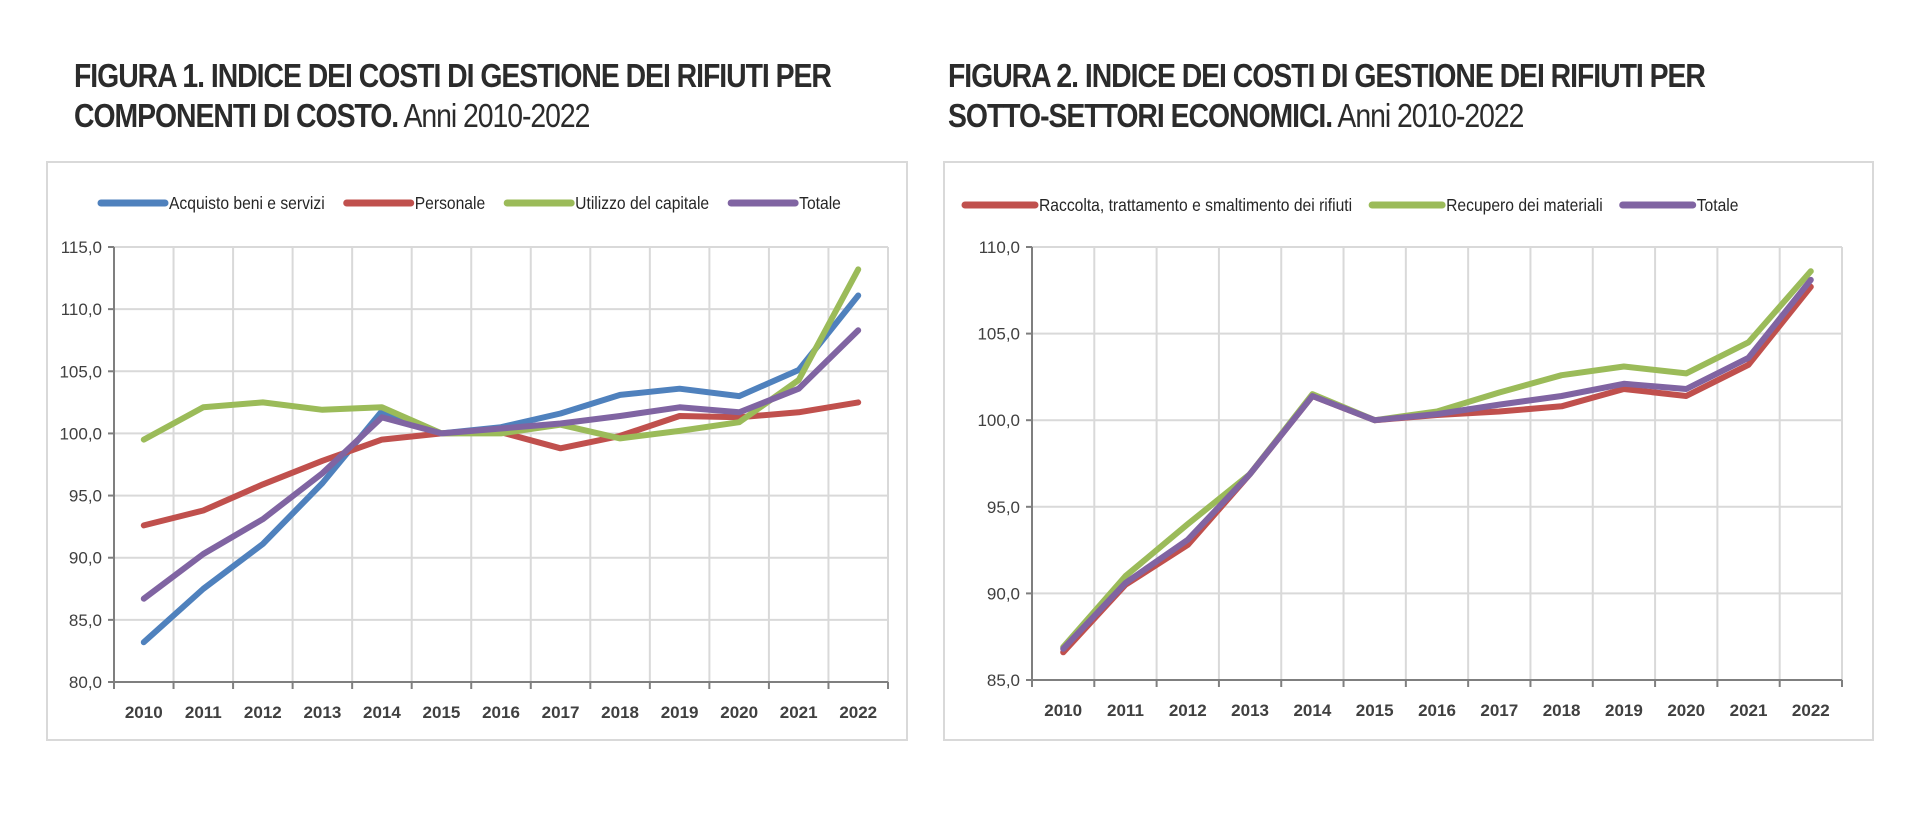 This screenshot has height=814, width=1920. What do you see at coordinates (236, 115) in the screenshot?
I see `figure-1-title-line2: COMPONENTI DI COSTO.` at bounding box center [236, 115].